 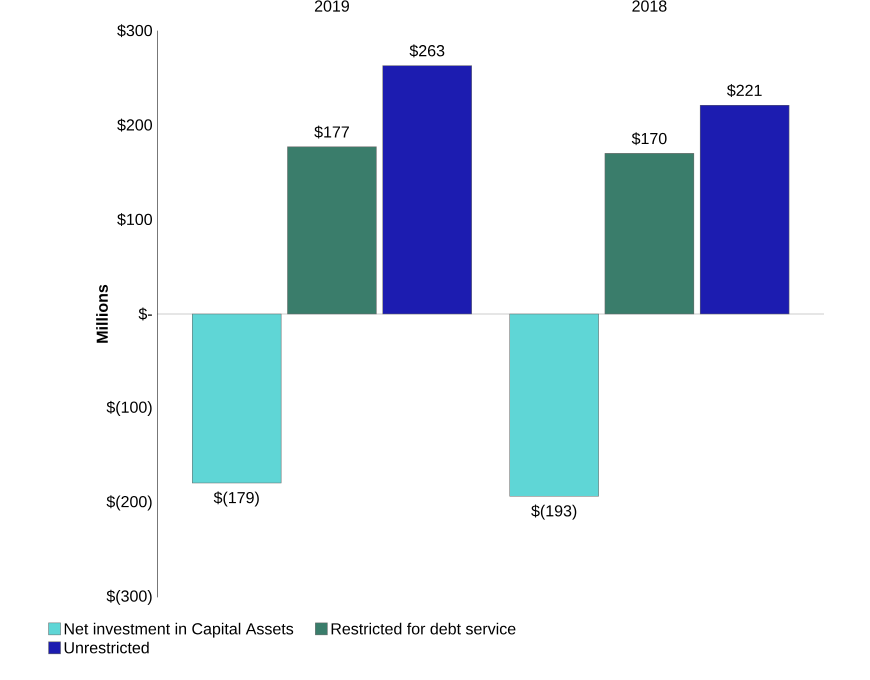 What do you see at coordinates (553, 512) in the screenshot?
I see `data-label: $(193)` at bounding box center [553, 512].